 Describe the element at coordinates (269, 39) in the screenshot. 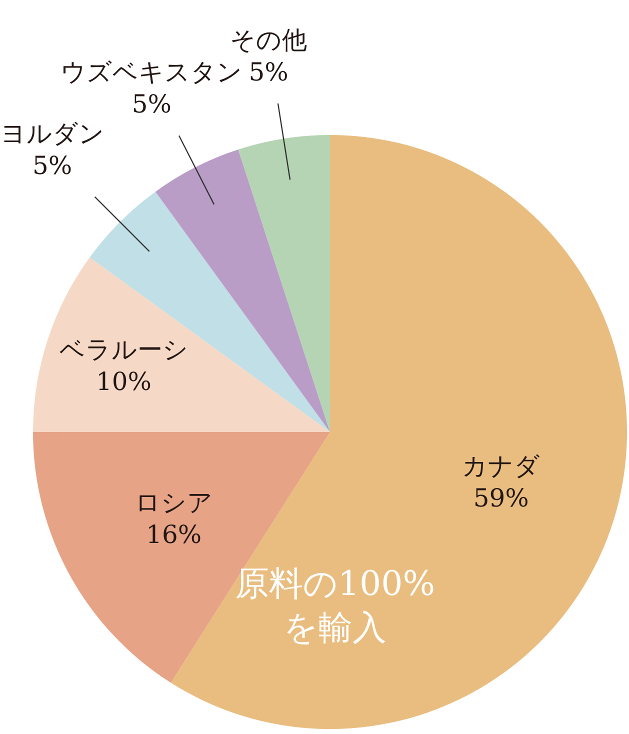

I see `slice-label: その他` at that location.